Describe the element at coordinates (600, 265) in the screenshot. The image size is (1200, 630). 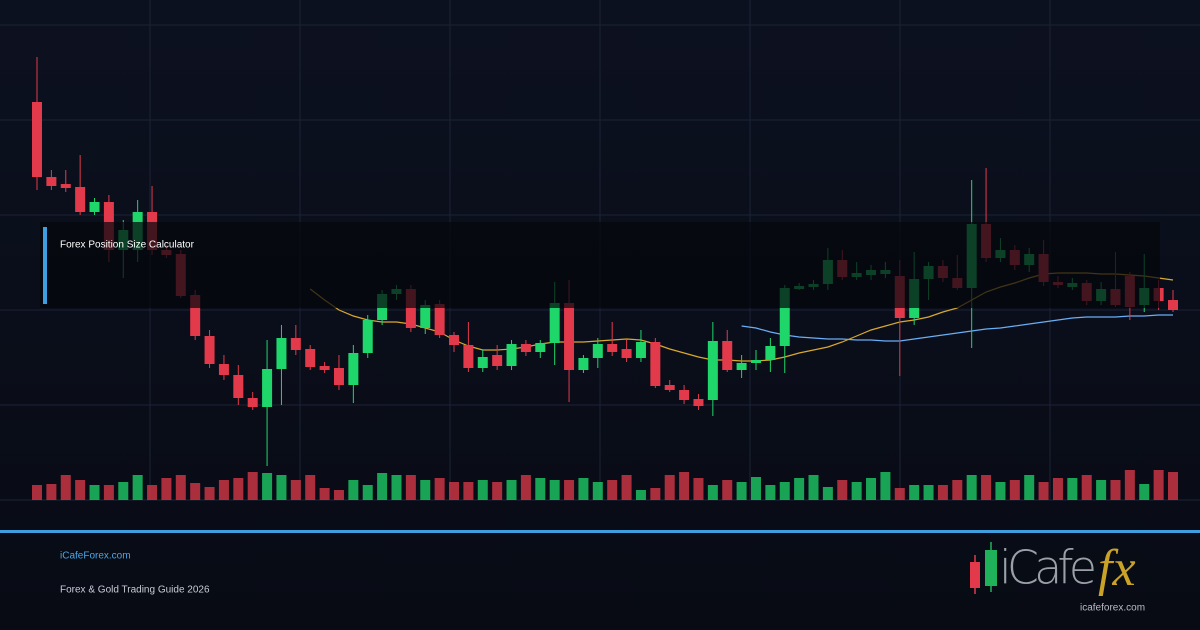
I see `overlay-box` at that location.